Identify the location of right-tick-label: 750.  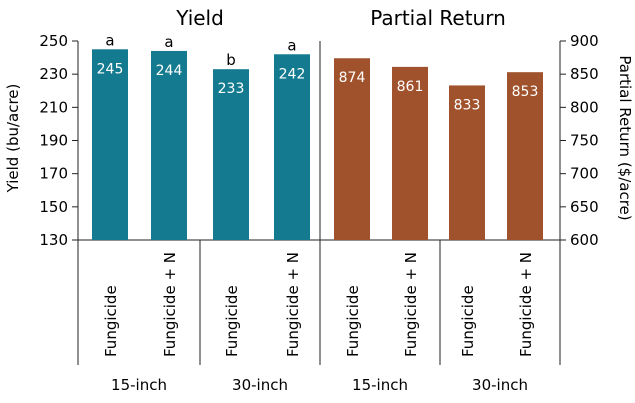
(584, 141).